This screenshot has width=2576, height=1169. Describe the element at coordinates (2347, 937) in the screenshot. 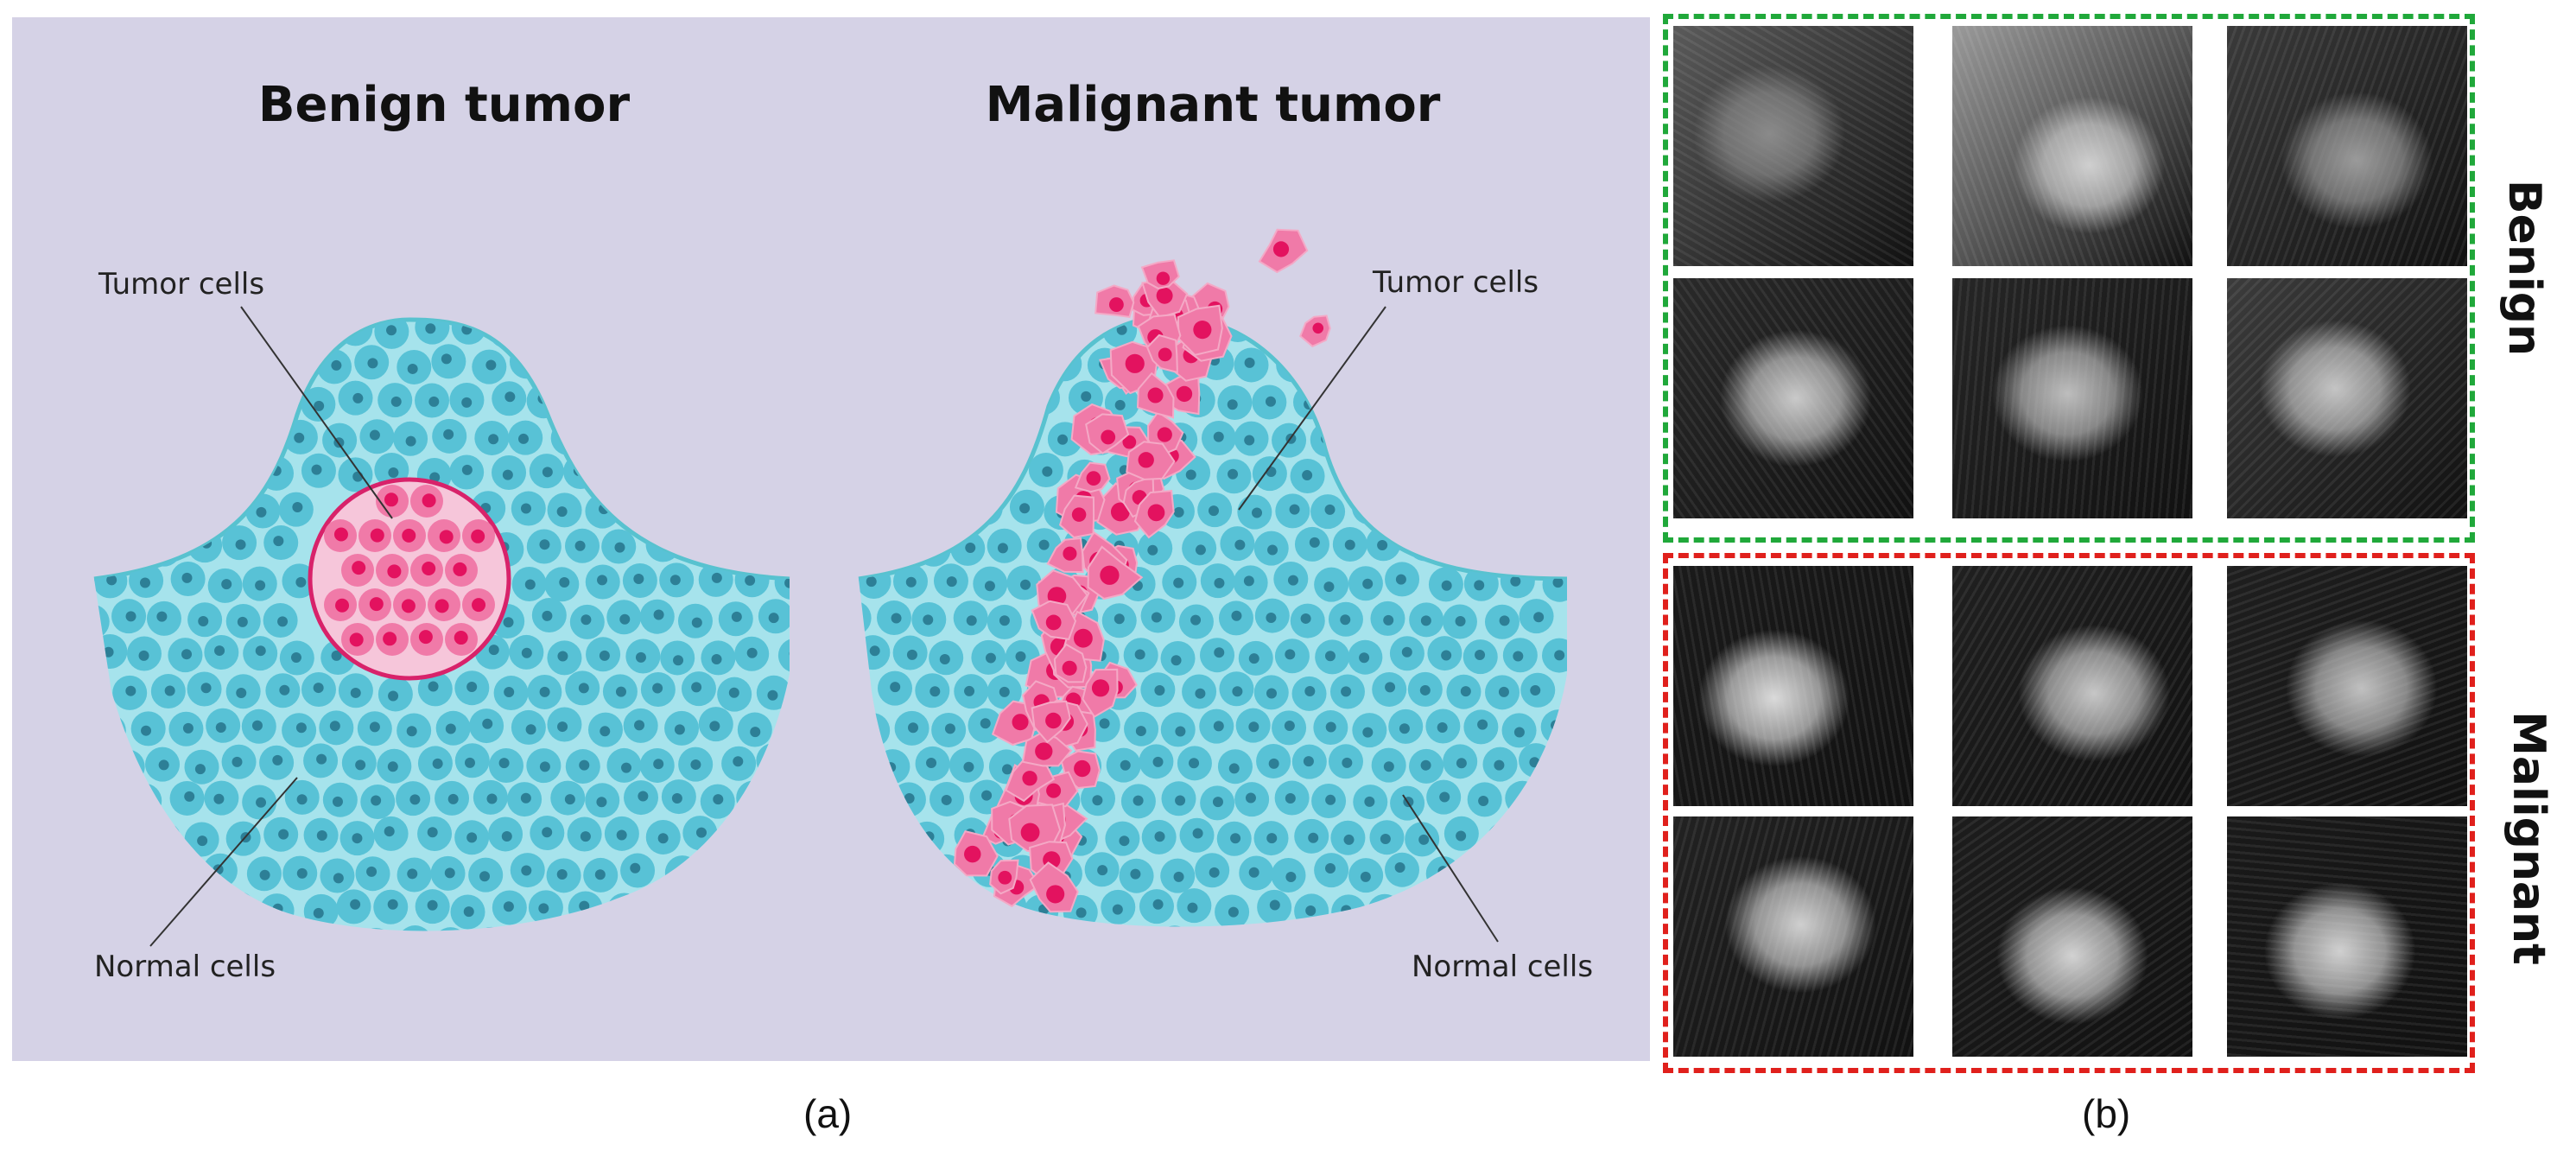

I see `malignant-mammogram-tile` at that location.